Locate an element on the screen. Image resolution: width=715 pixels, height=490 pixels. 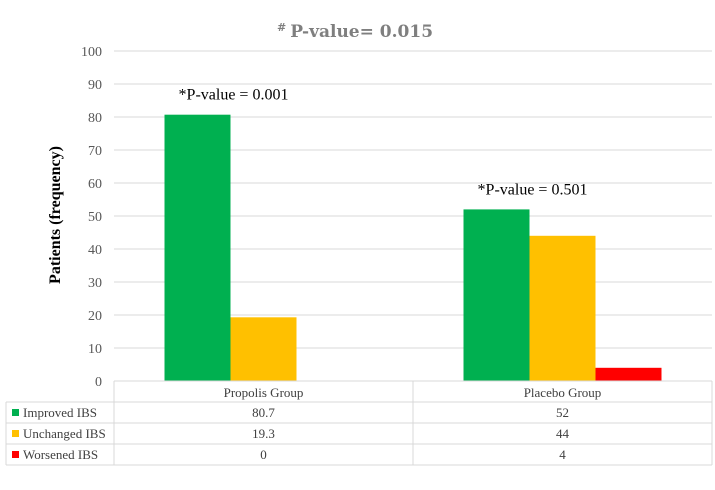
y-tick-label: 90 is located at coordinates (95, 85).